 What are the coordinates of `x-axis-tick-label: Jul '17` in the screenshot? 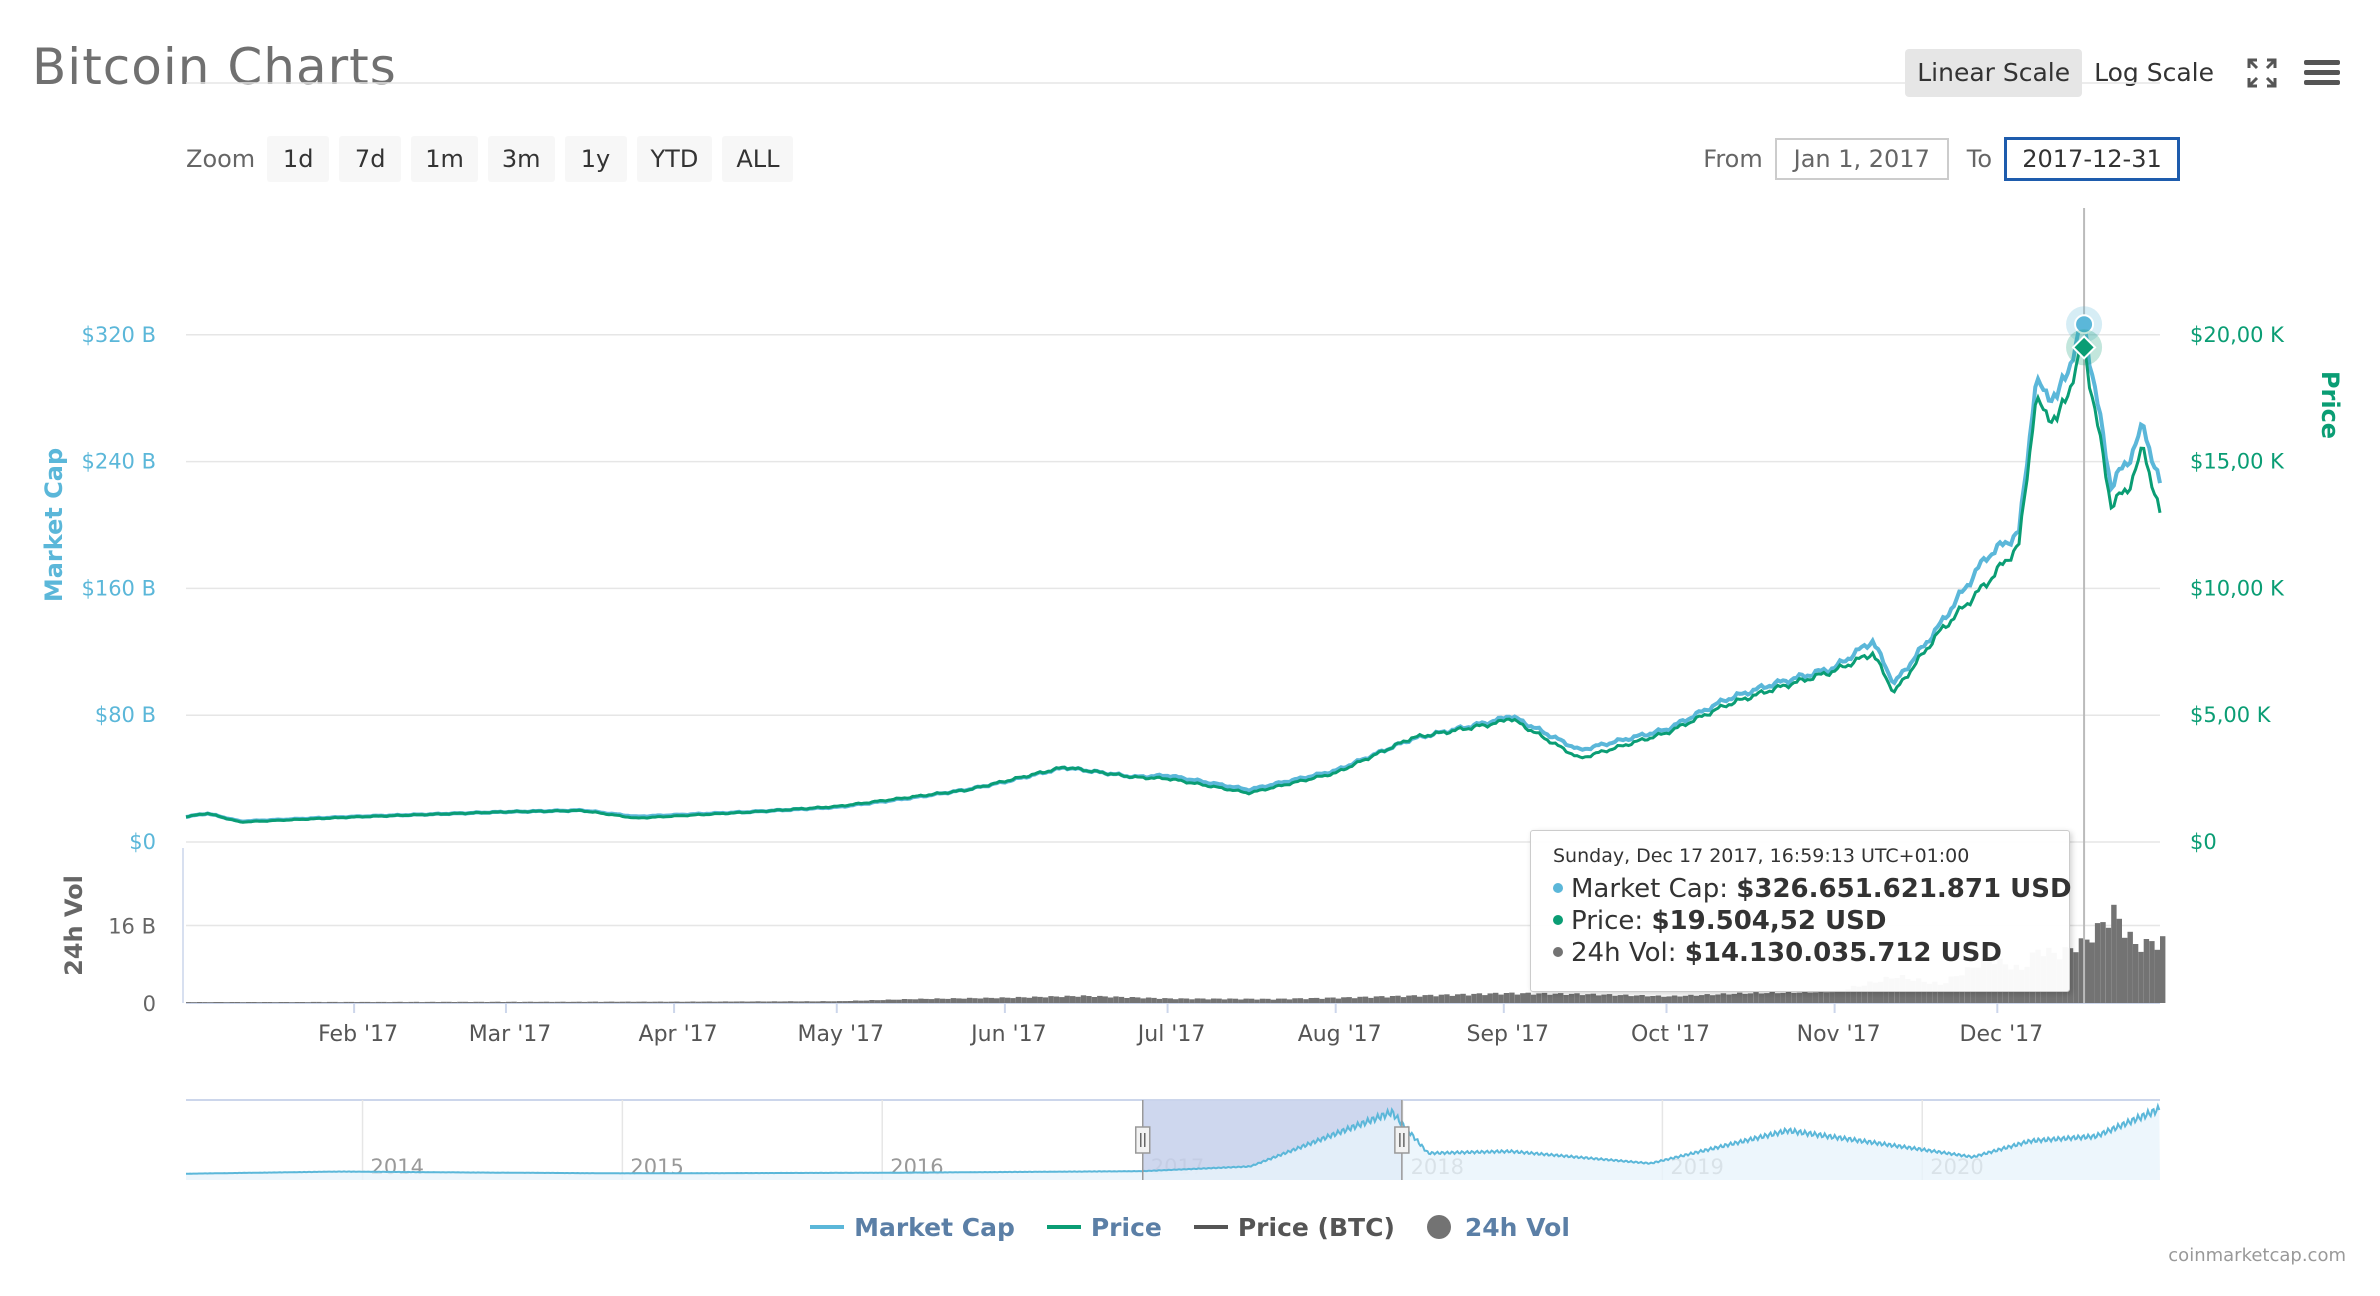 It's located at (1171, 1034).